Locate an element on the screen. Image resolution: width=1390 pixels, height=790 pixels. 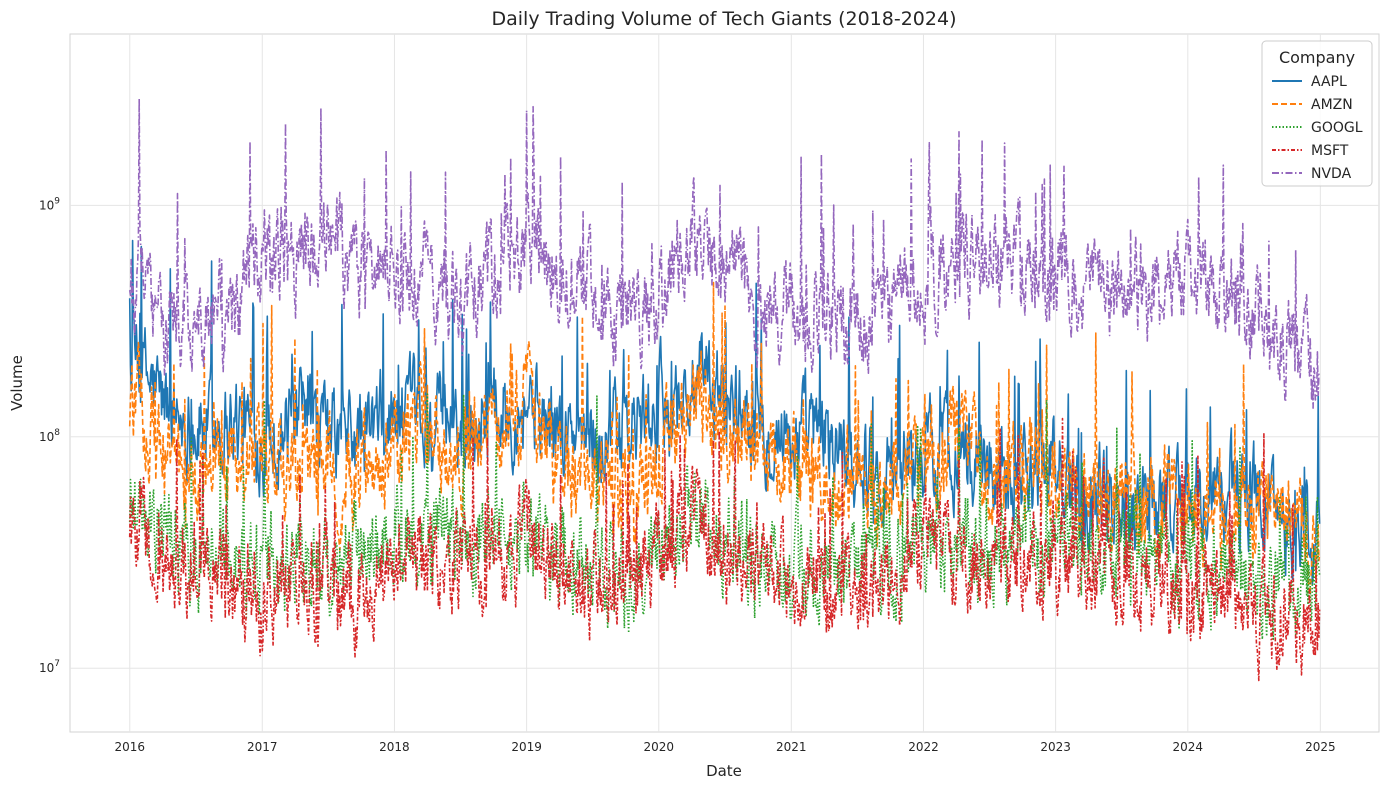
y-axis-label: Volume is located at coordinates (17, 383).